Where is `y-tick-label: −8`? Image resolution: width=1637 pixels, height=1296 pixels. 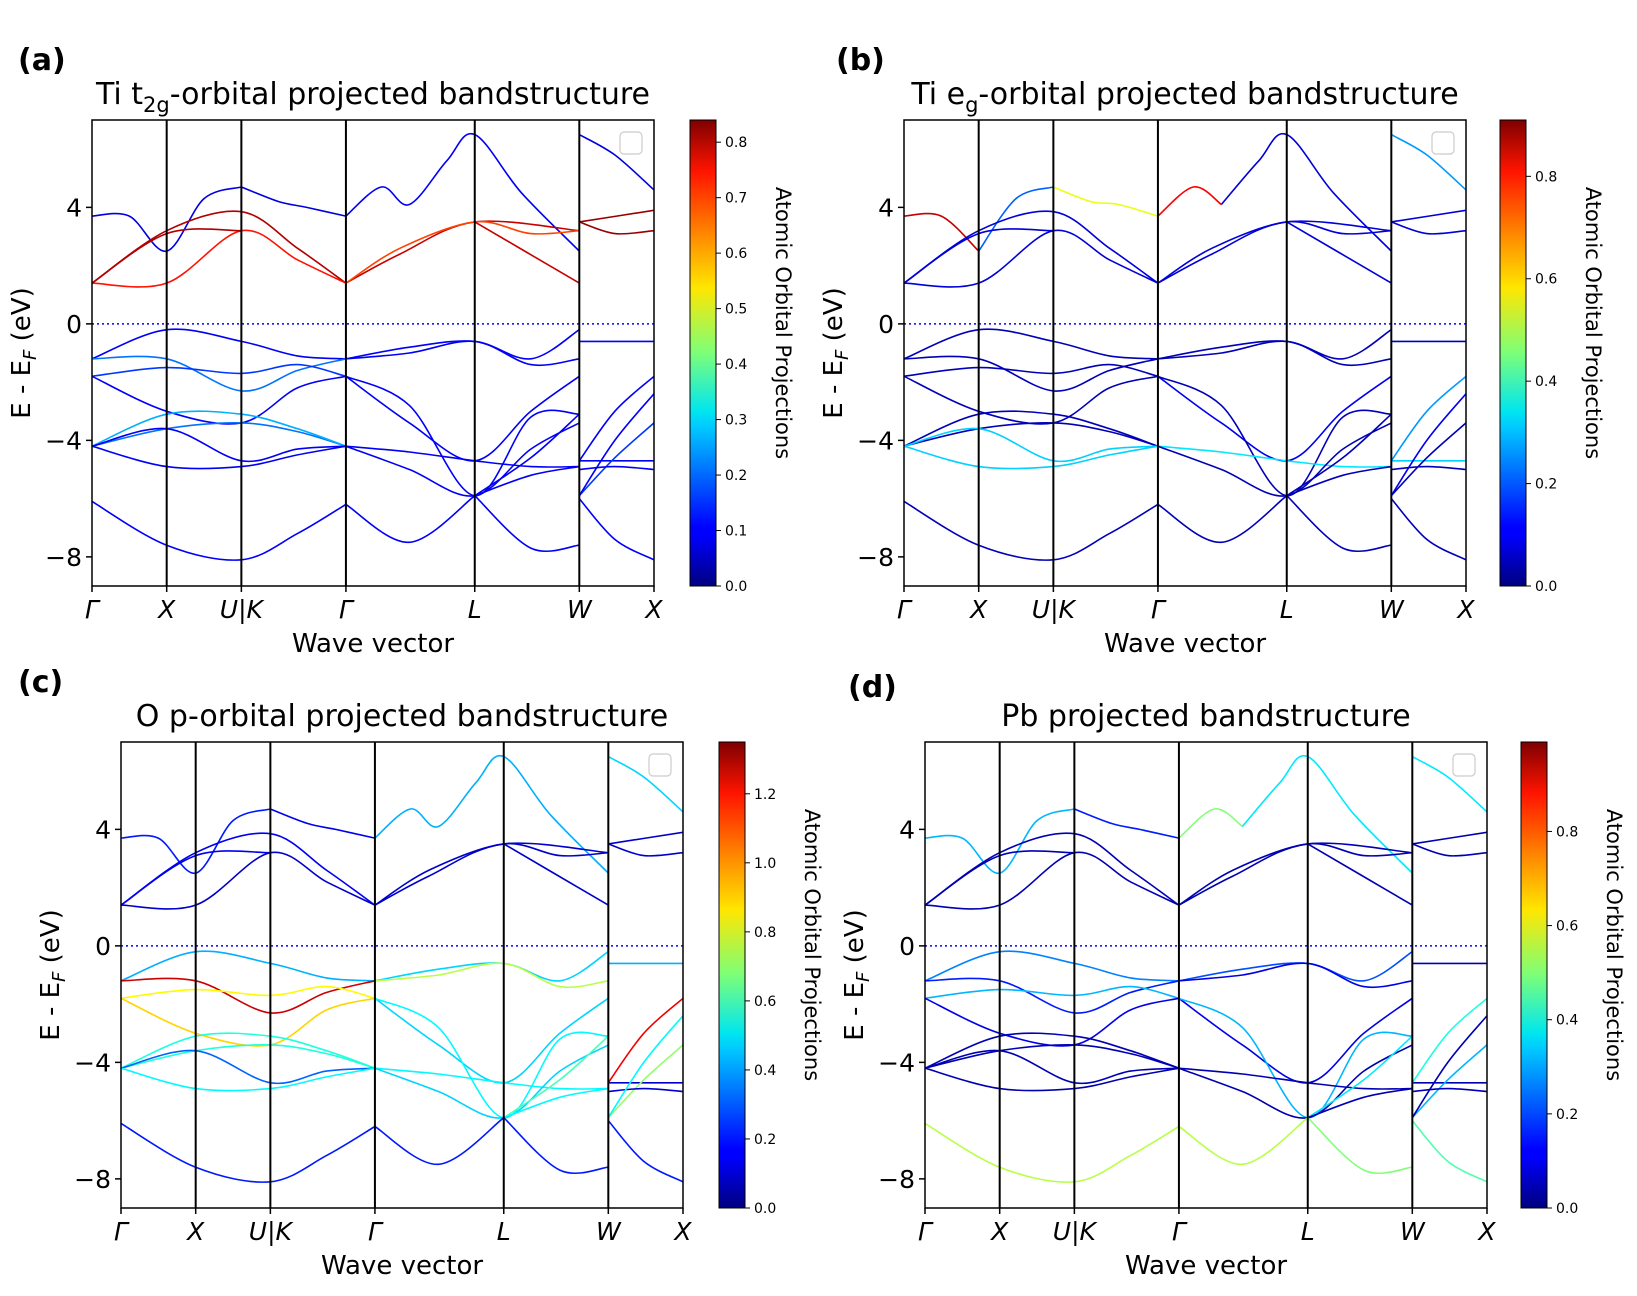 y-tick-label: −8 is located at coordinates (63, 557).